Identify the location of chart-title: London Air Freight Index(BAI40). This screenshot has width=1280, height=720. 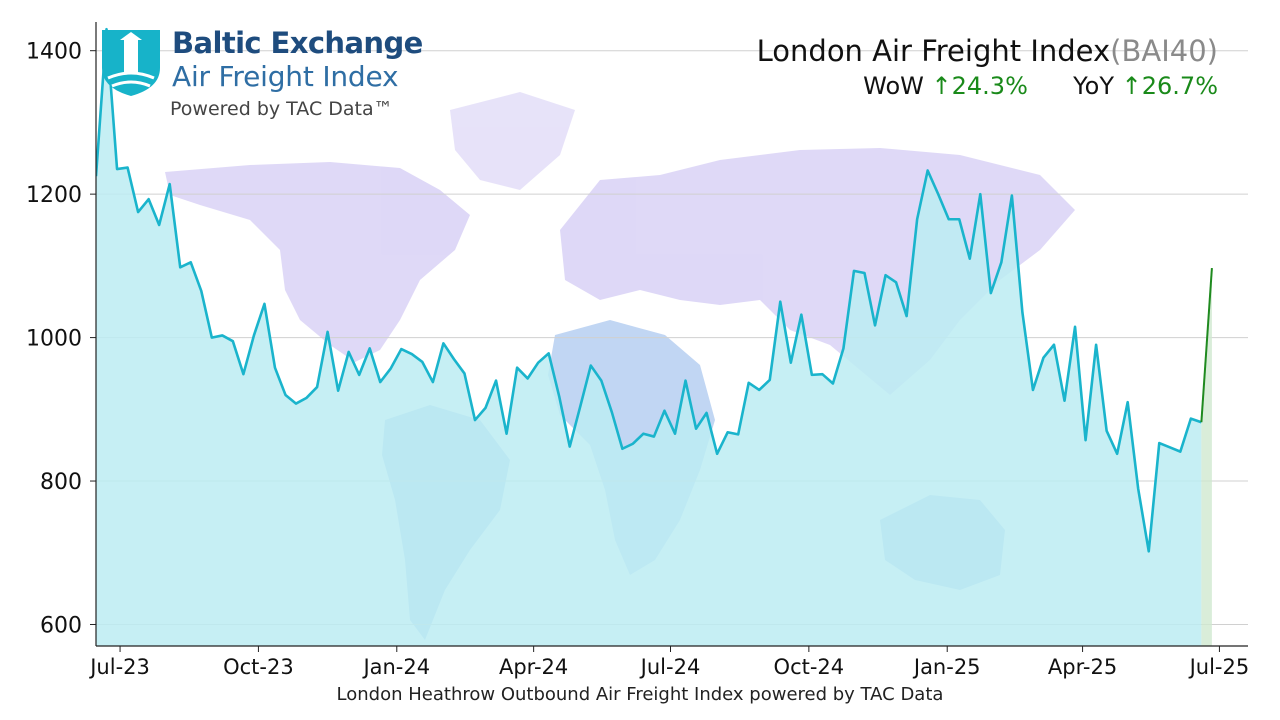
(987, 51).